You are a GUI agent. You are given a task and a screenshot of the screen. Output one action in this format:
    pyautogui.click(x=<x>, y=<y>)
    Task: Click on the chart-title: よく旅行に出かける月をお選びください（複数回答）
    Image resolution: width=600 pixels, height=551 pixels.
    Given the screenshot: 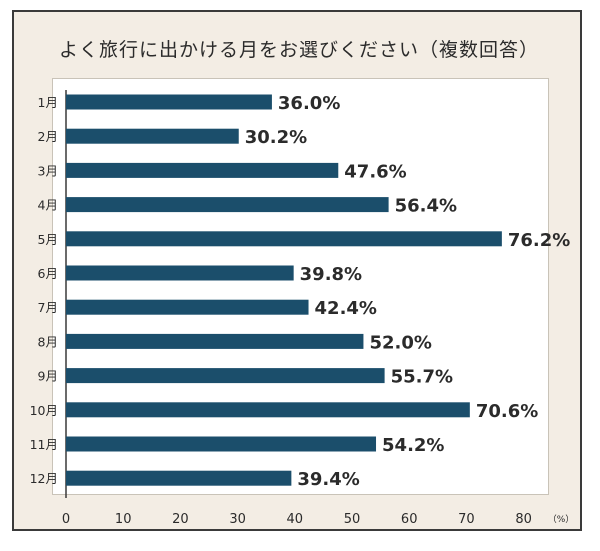 What is the action you would take?
    pyautogui.click(x=298, y=50)
    